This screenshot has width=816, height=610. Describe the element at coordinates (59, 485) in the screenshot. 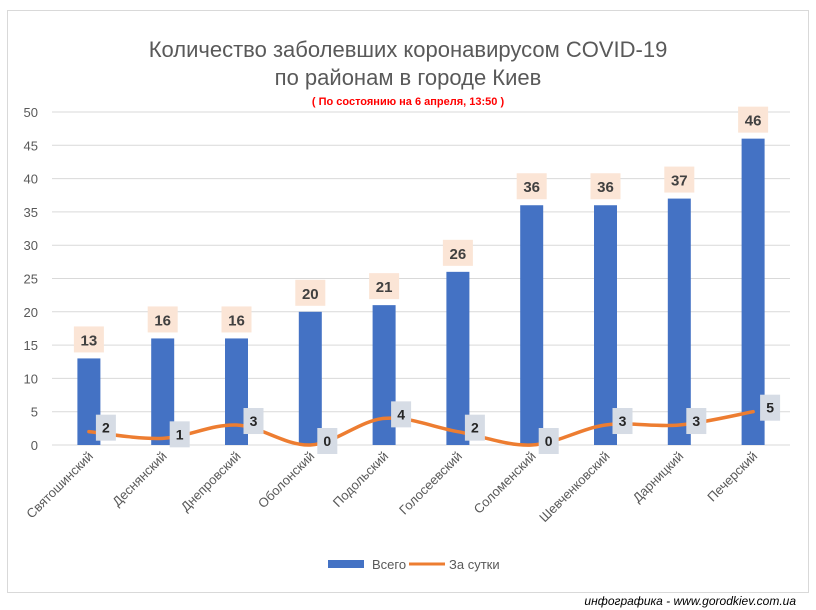

I see `x-category-label: Святошинский` at that location.